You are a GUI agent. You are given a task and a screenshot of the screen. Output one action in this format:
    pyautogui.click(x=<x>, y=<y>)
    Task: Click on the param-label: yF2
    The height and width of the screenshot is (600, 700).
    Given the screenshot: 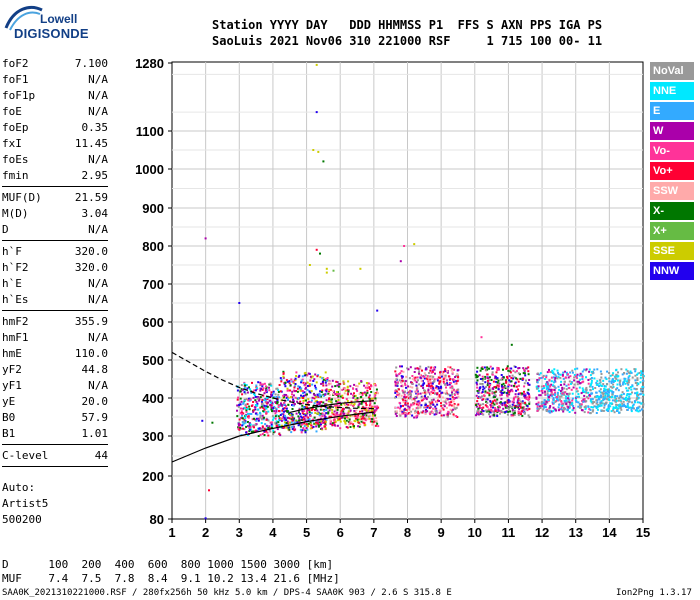 What is the action you would take?
    pyautogui.click(x=12, y=369)
    